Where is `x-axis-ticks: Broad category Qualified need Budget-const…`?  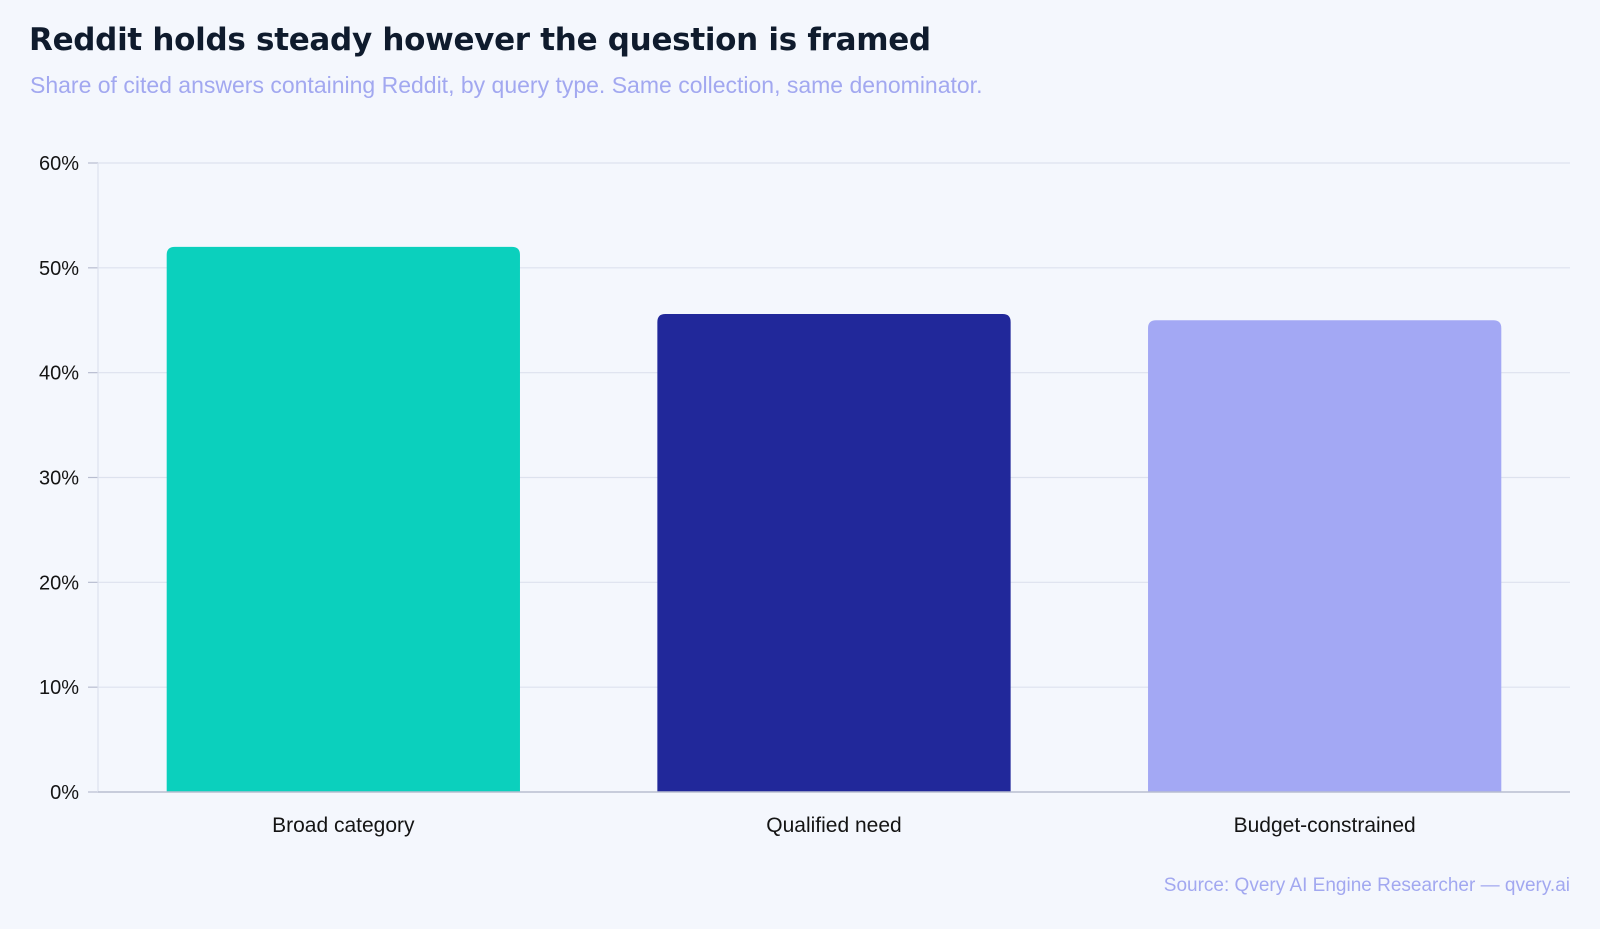 x-axis-ticks: Broad category Qualified need Budget-const… is located at coordinates (844, 825).